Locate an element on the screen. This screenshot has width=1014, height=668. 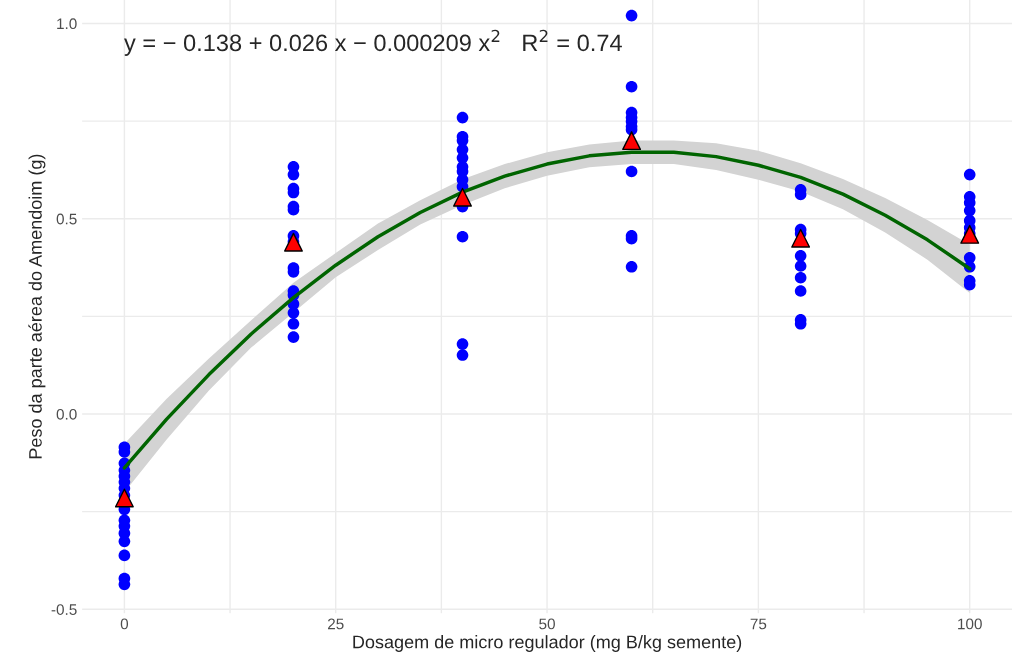
x-tick-label: 50 is located at coordinates (547, 624).